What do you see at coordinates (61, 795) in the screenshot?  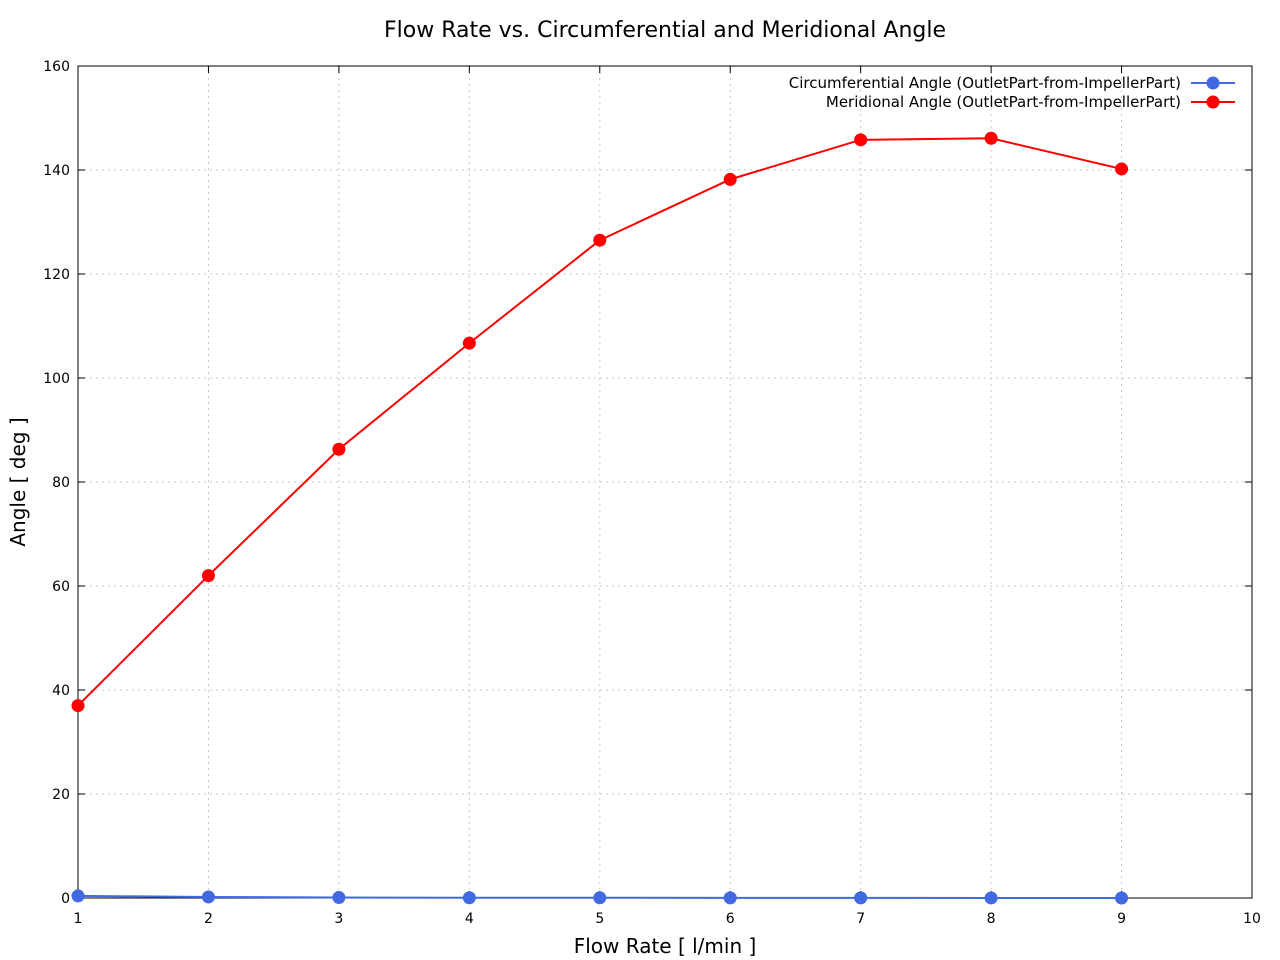 I see `y-tick-label: 20` at bounding box center [61, 795].